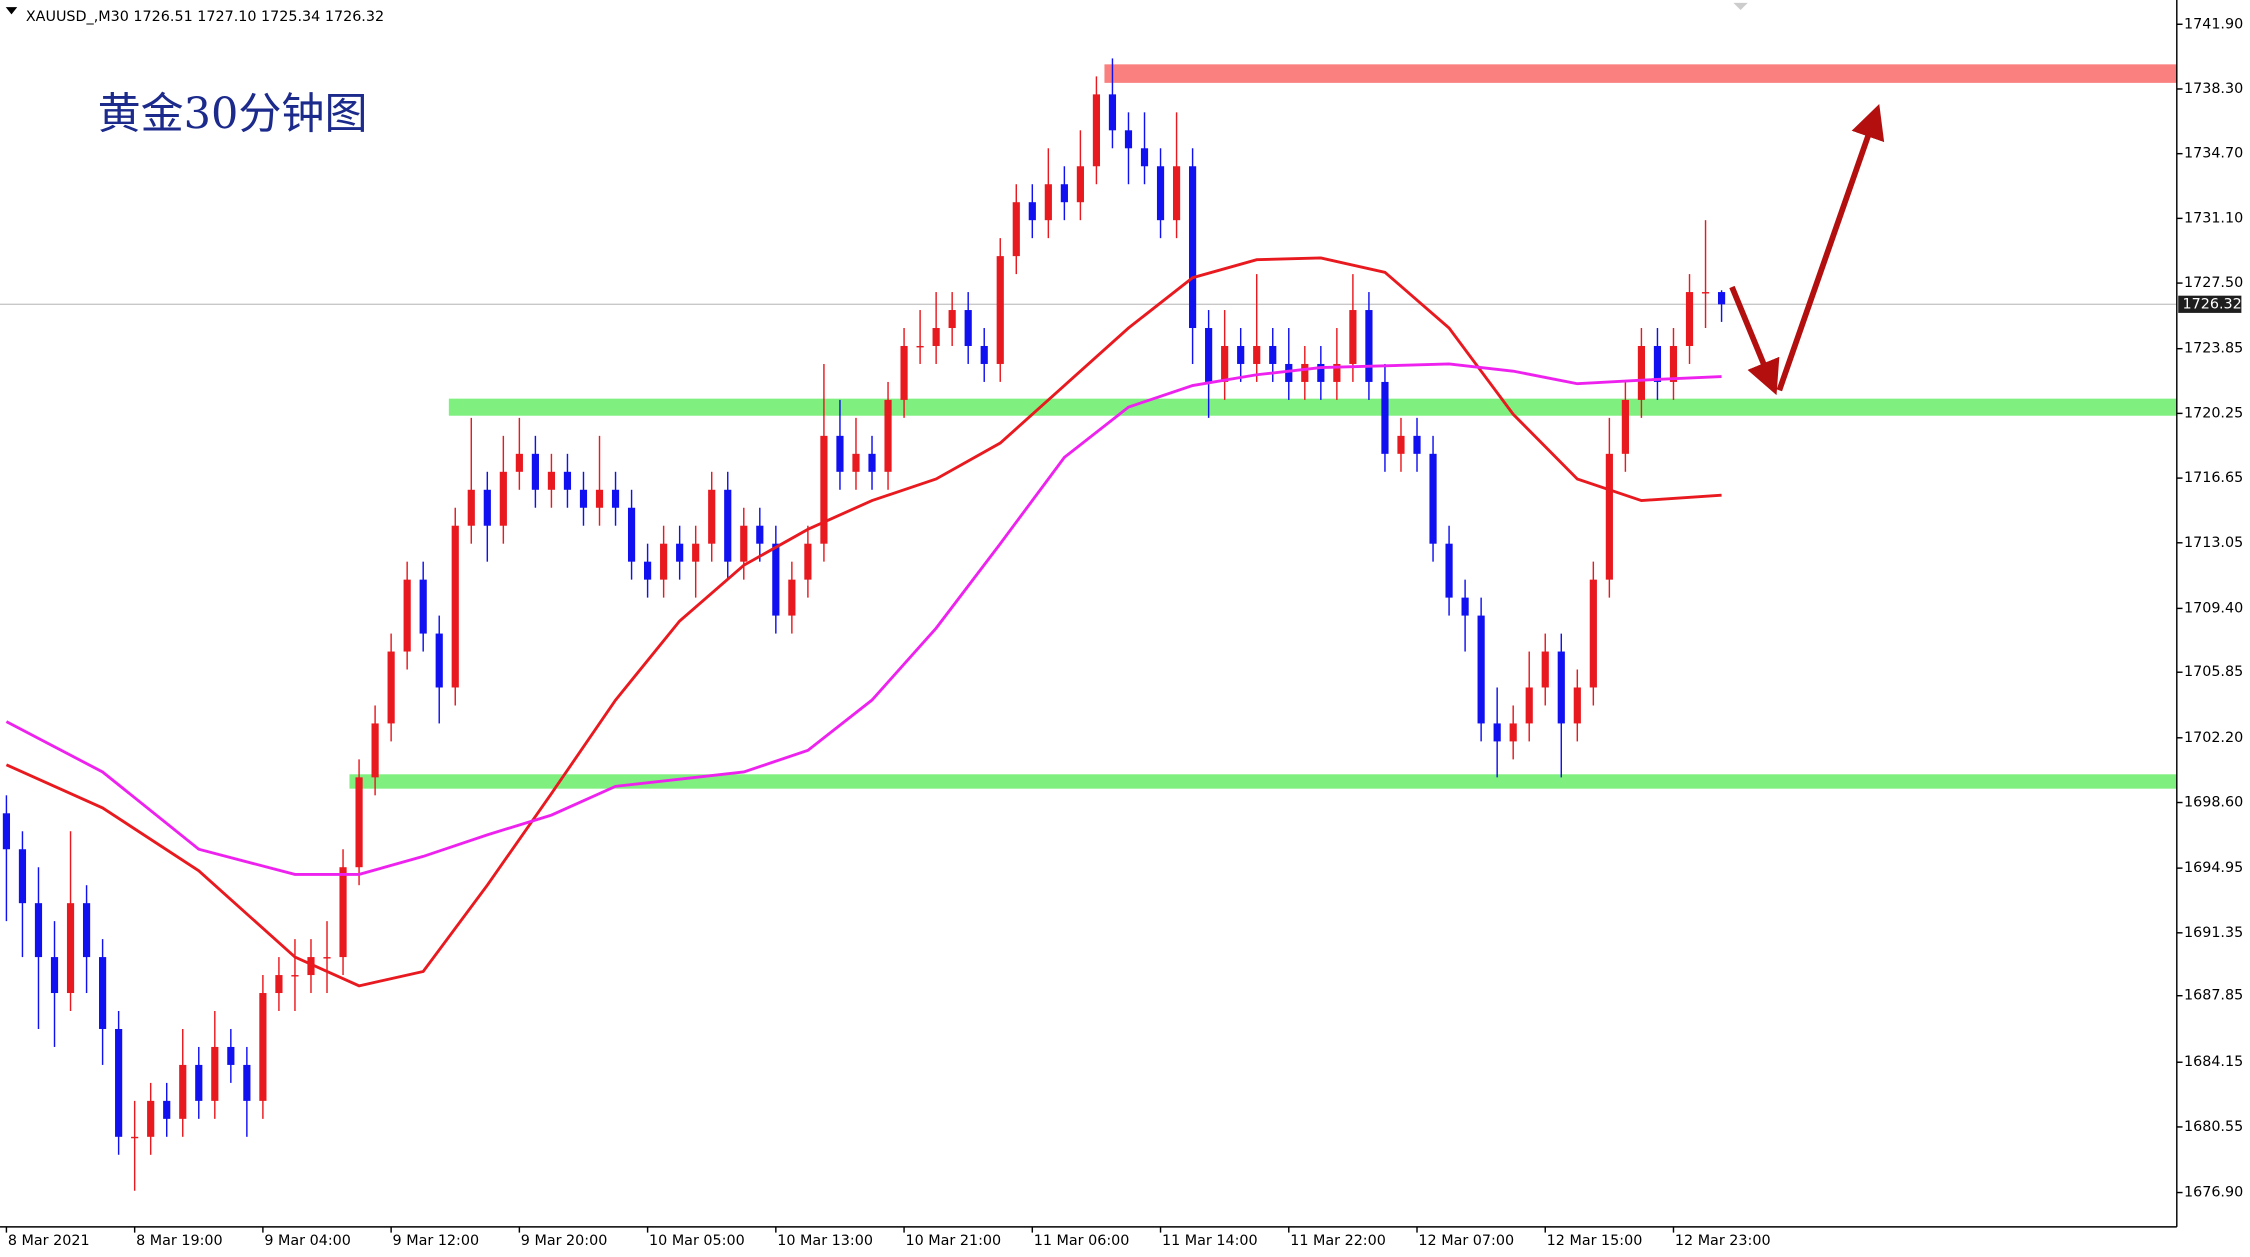 The image size is (2250, 1257). I want to click on last-price-label: 1726.32, so click(2212, 304).